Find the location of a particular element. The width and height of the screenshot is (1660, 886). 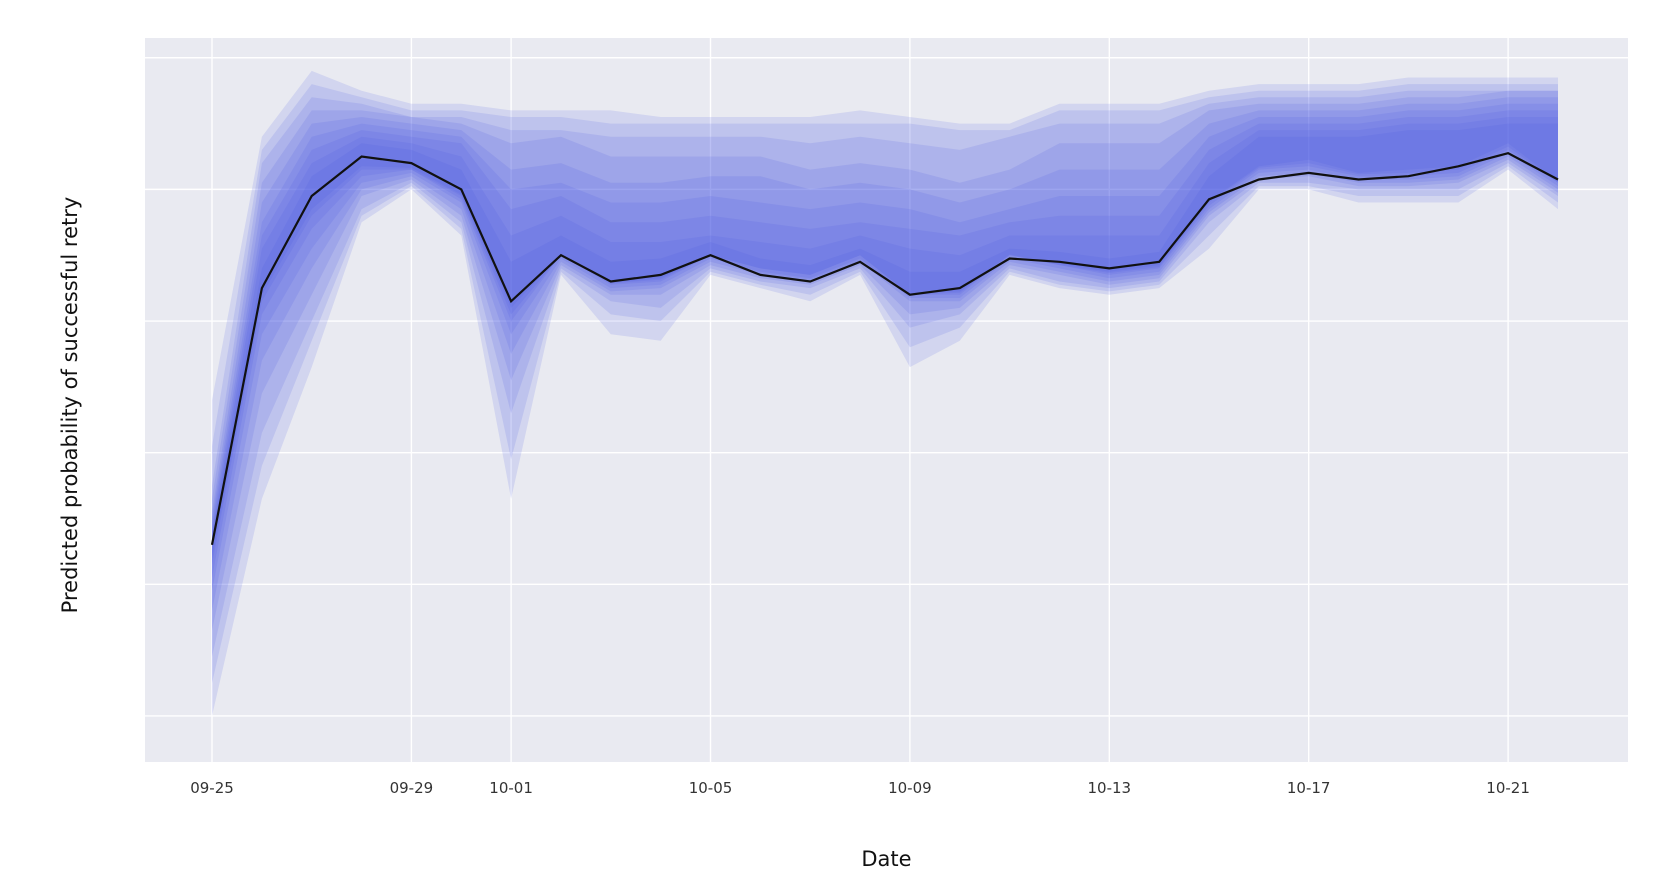

x-tick-label: 10-17 is located at coordinates (1309, 788).